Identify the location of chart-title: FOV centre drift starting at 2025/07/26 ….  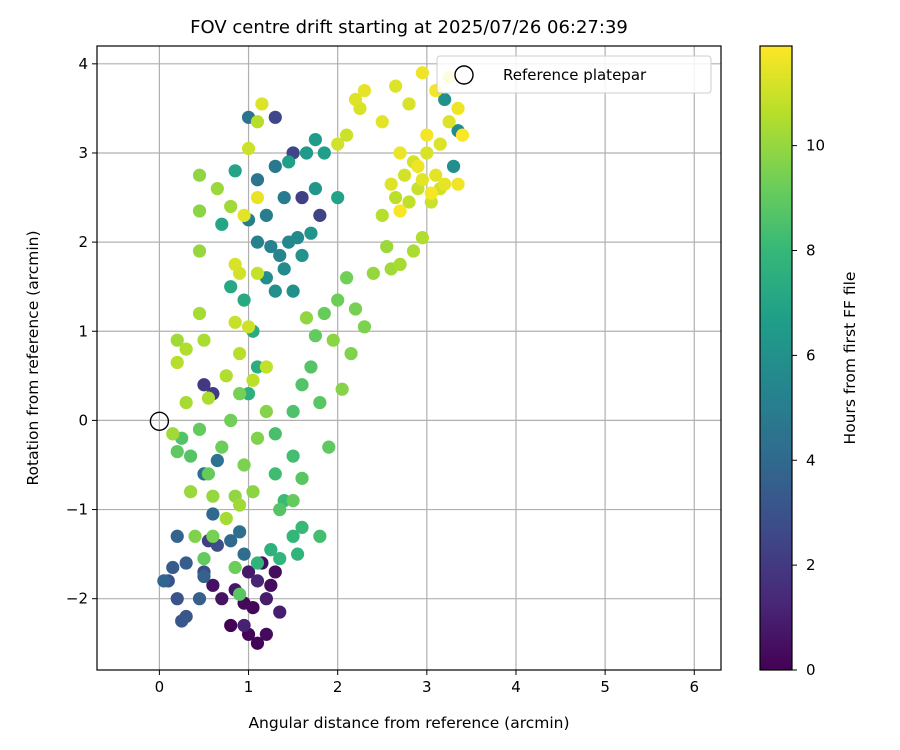
(409, 27).